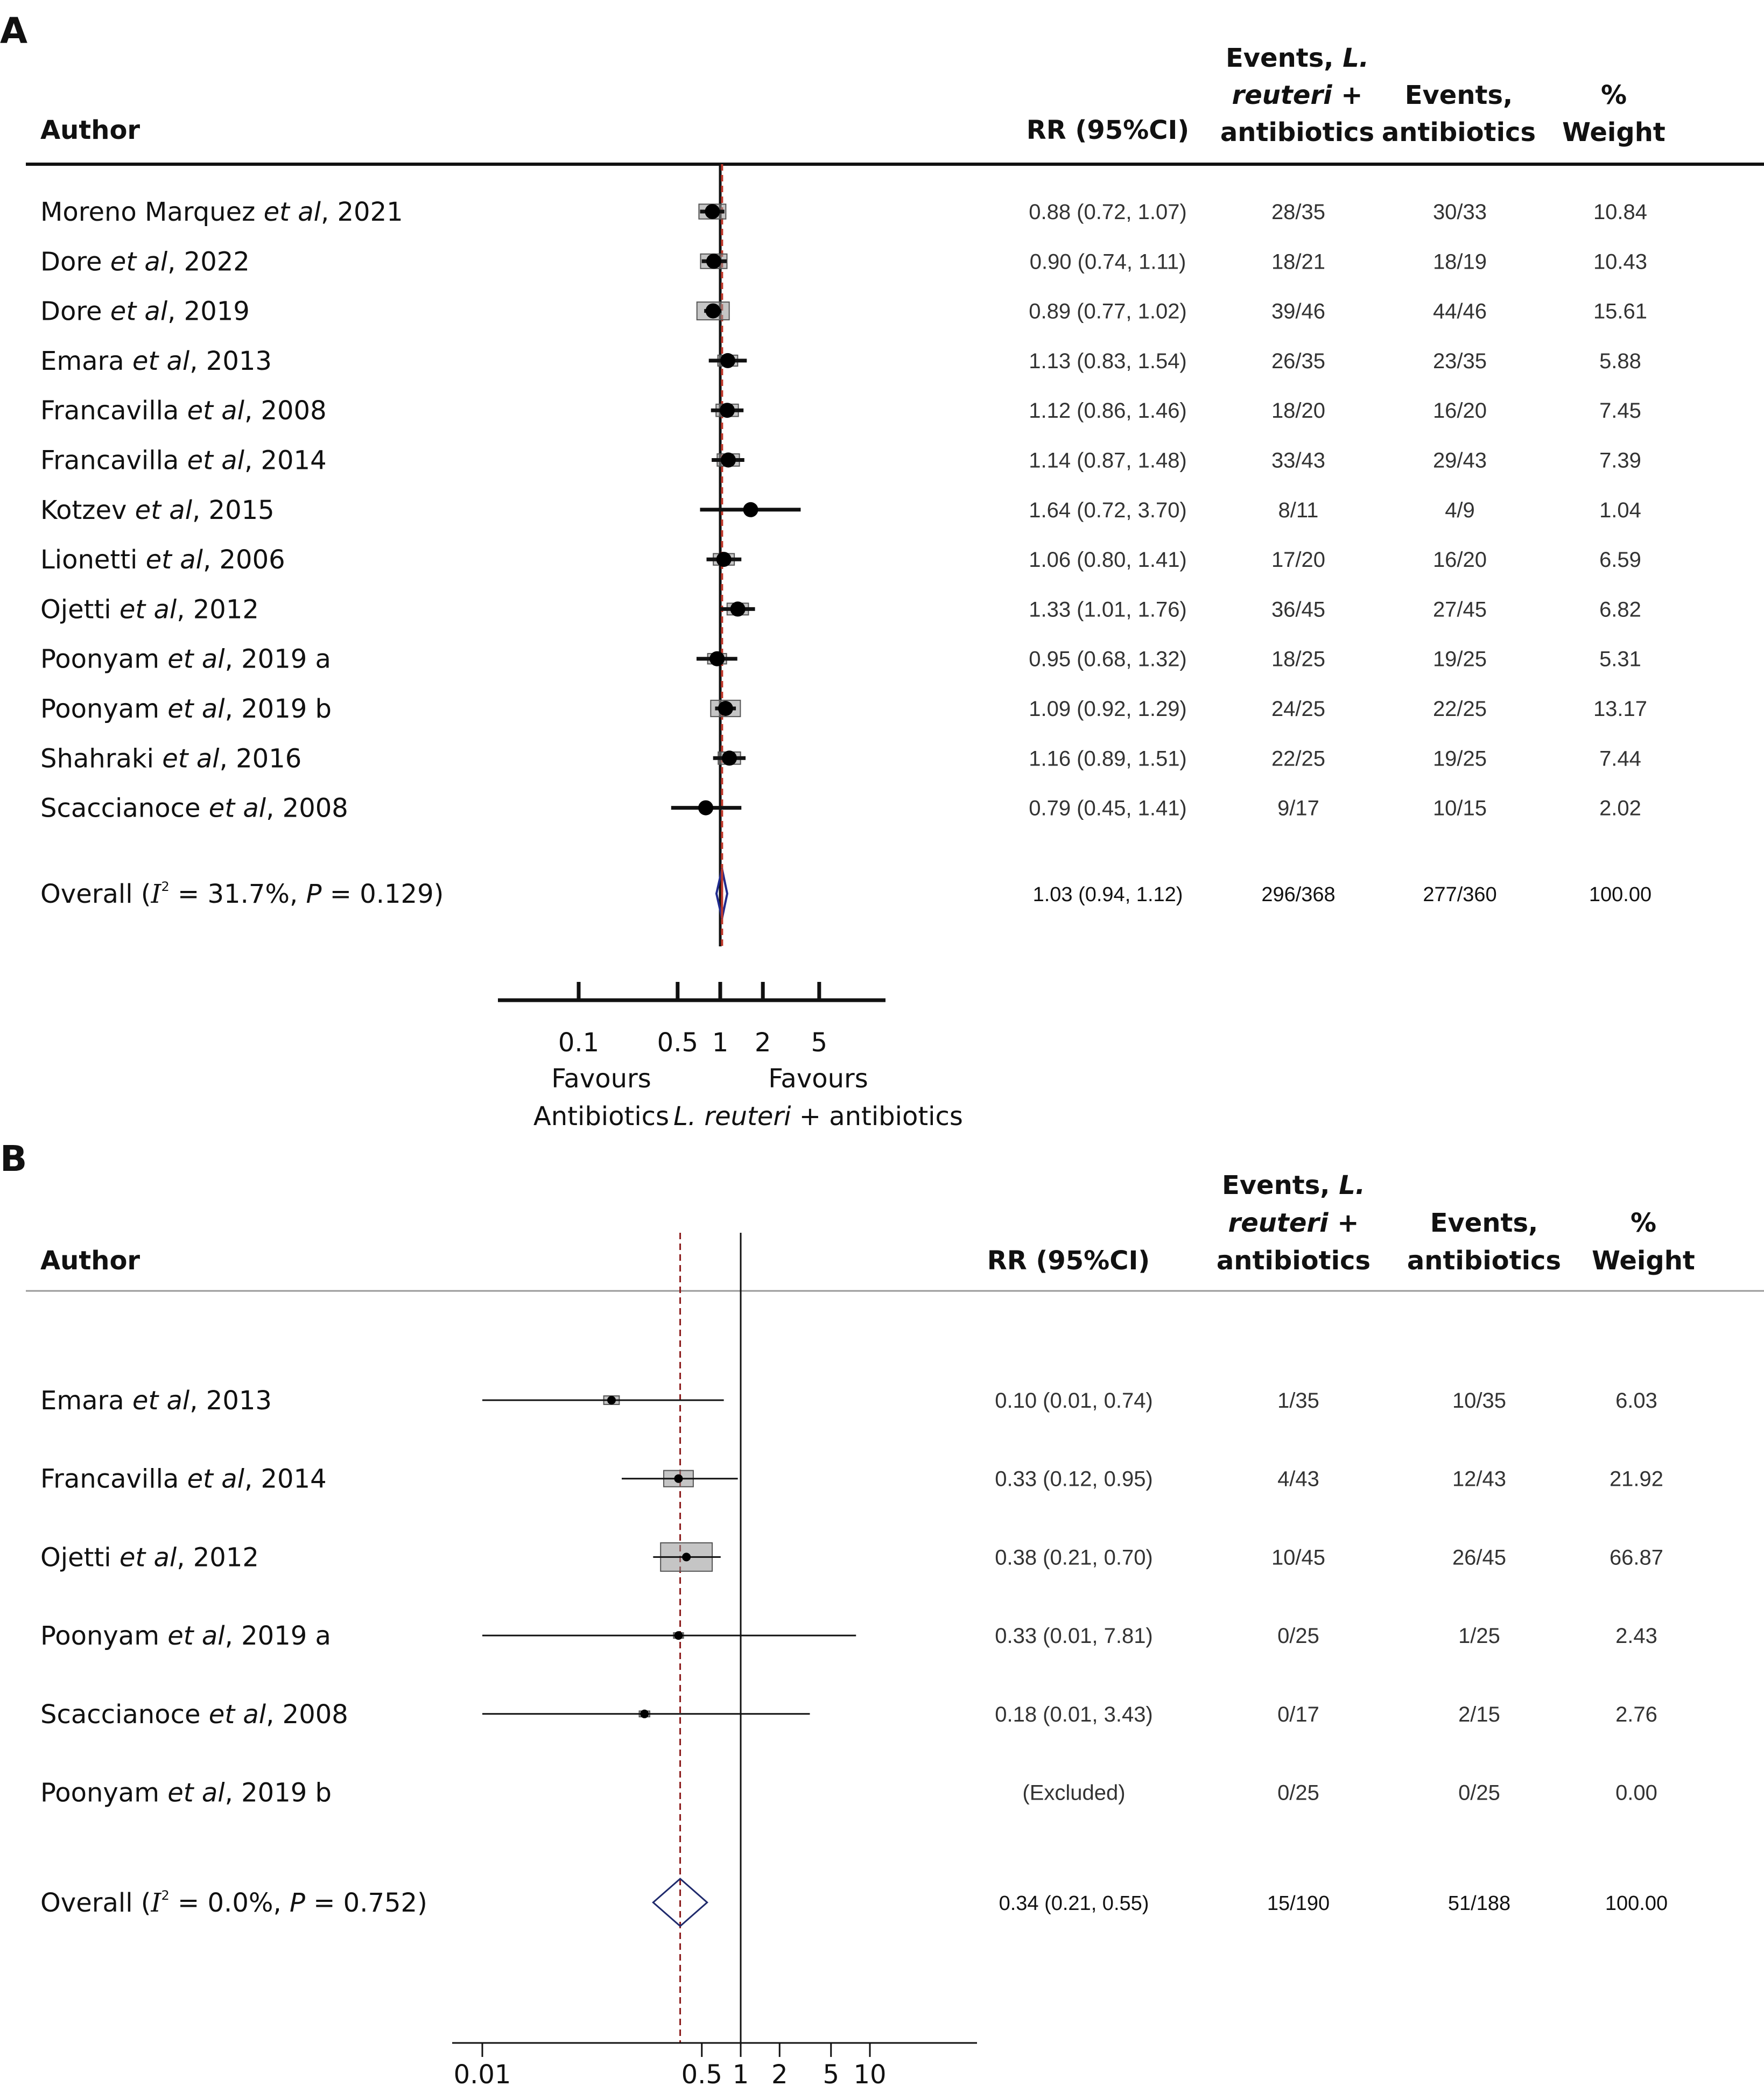 This screenshot has width=1764, height=2093. Describe the element at coordinates (1636, 1401) in the screenshot. I see `study-weight: 6.03` at that location.